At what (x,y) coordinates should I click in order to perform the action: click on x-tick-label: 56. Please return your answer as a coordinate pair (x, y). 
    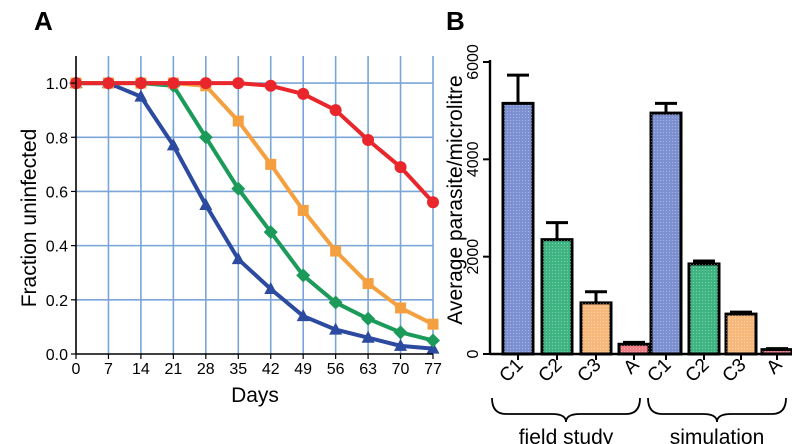
    Looking at the image, I should click on (336, 369).